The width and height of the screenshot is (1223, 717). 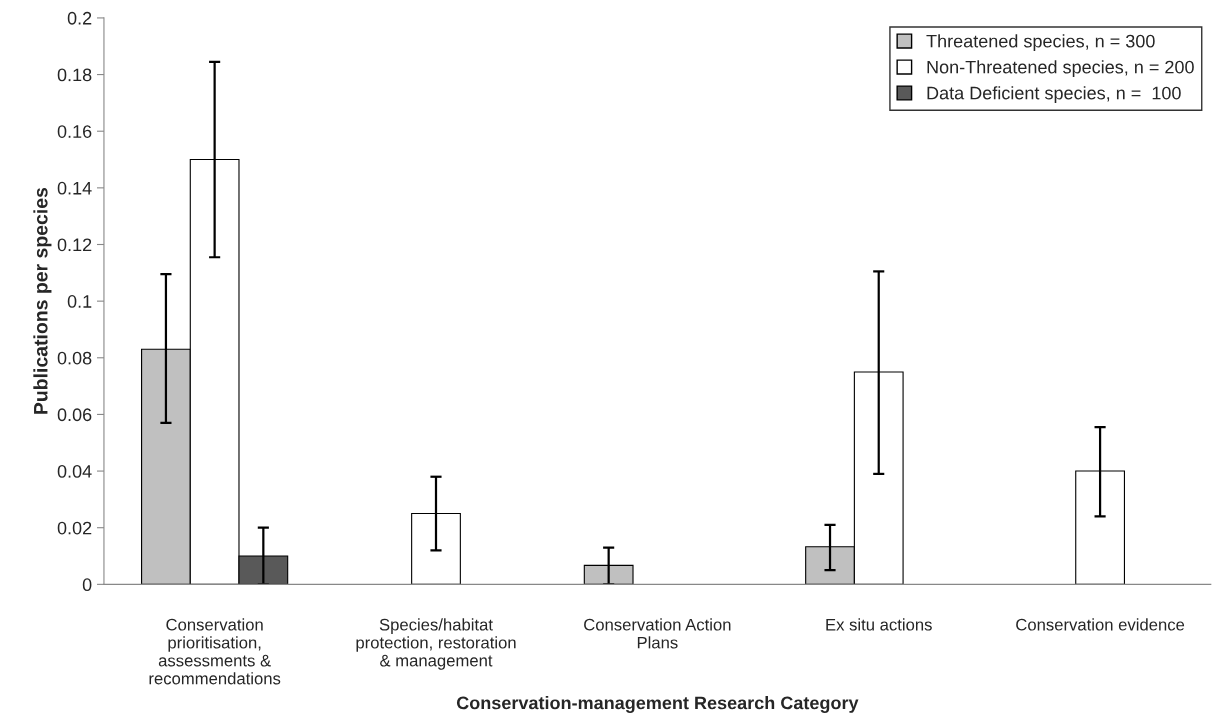 What do you see at coordinates (74, 75) in the screenshot?
I see `y-tick-label: 0.18` at bounding box center [74, 75].